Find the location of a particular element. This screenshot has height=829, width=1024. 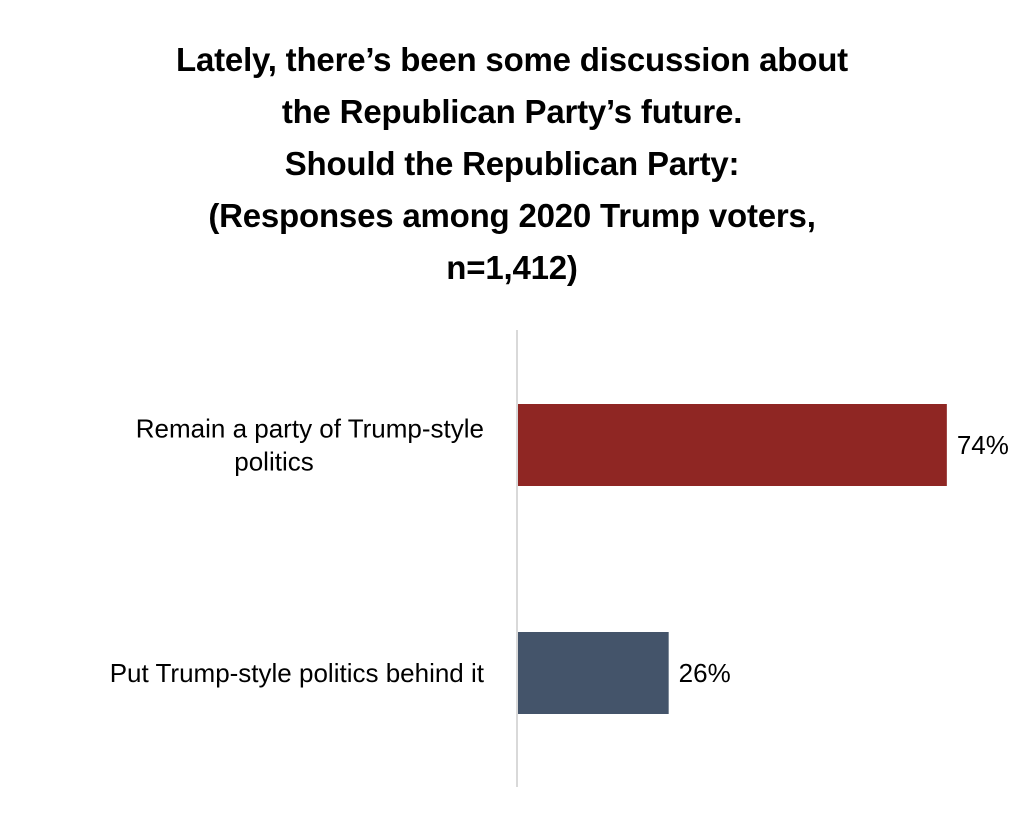

chart-title-line: Should the Republican Party: is located at coordinates (512, 163).